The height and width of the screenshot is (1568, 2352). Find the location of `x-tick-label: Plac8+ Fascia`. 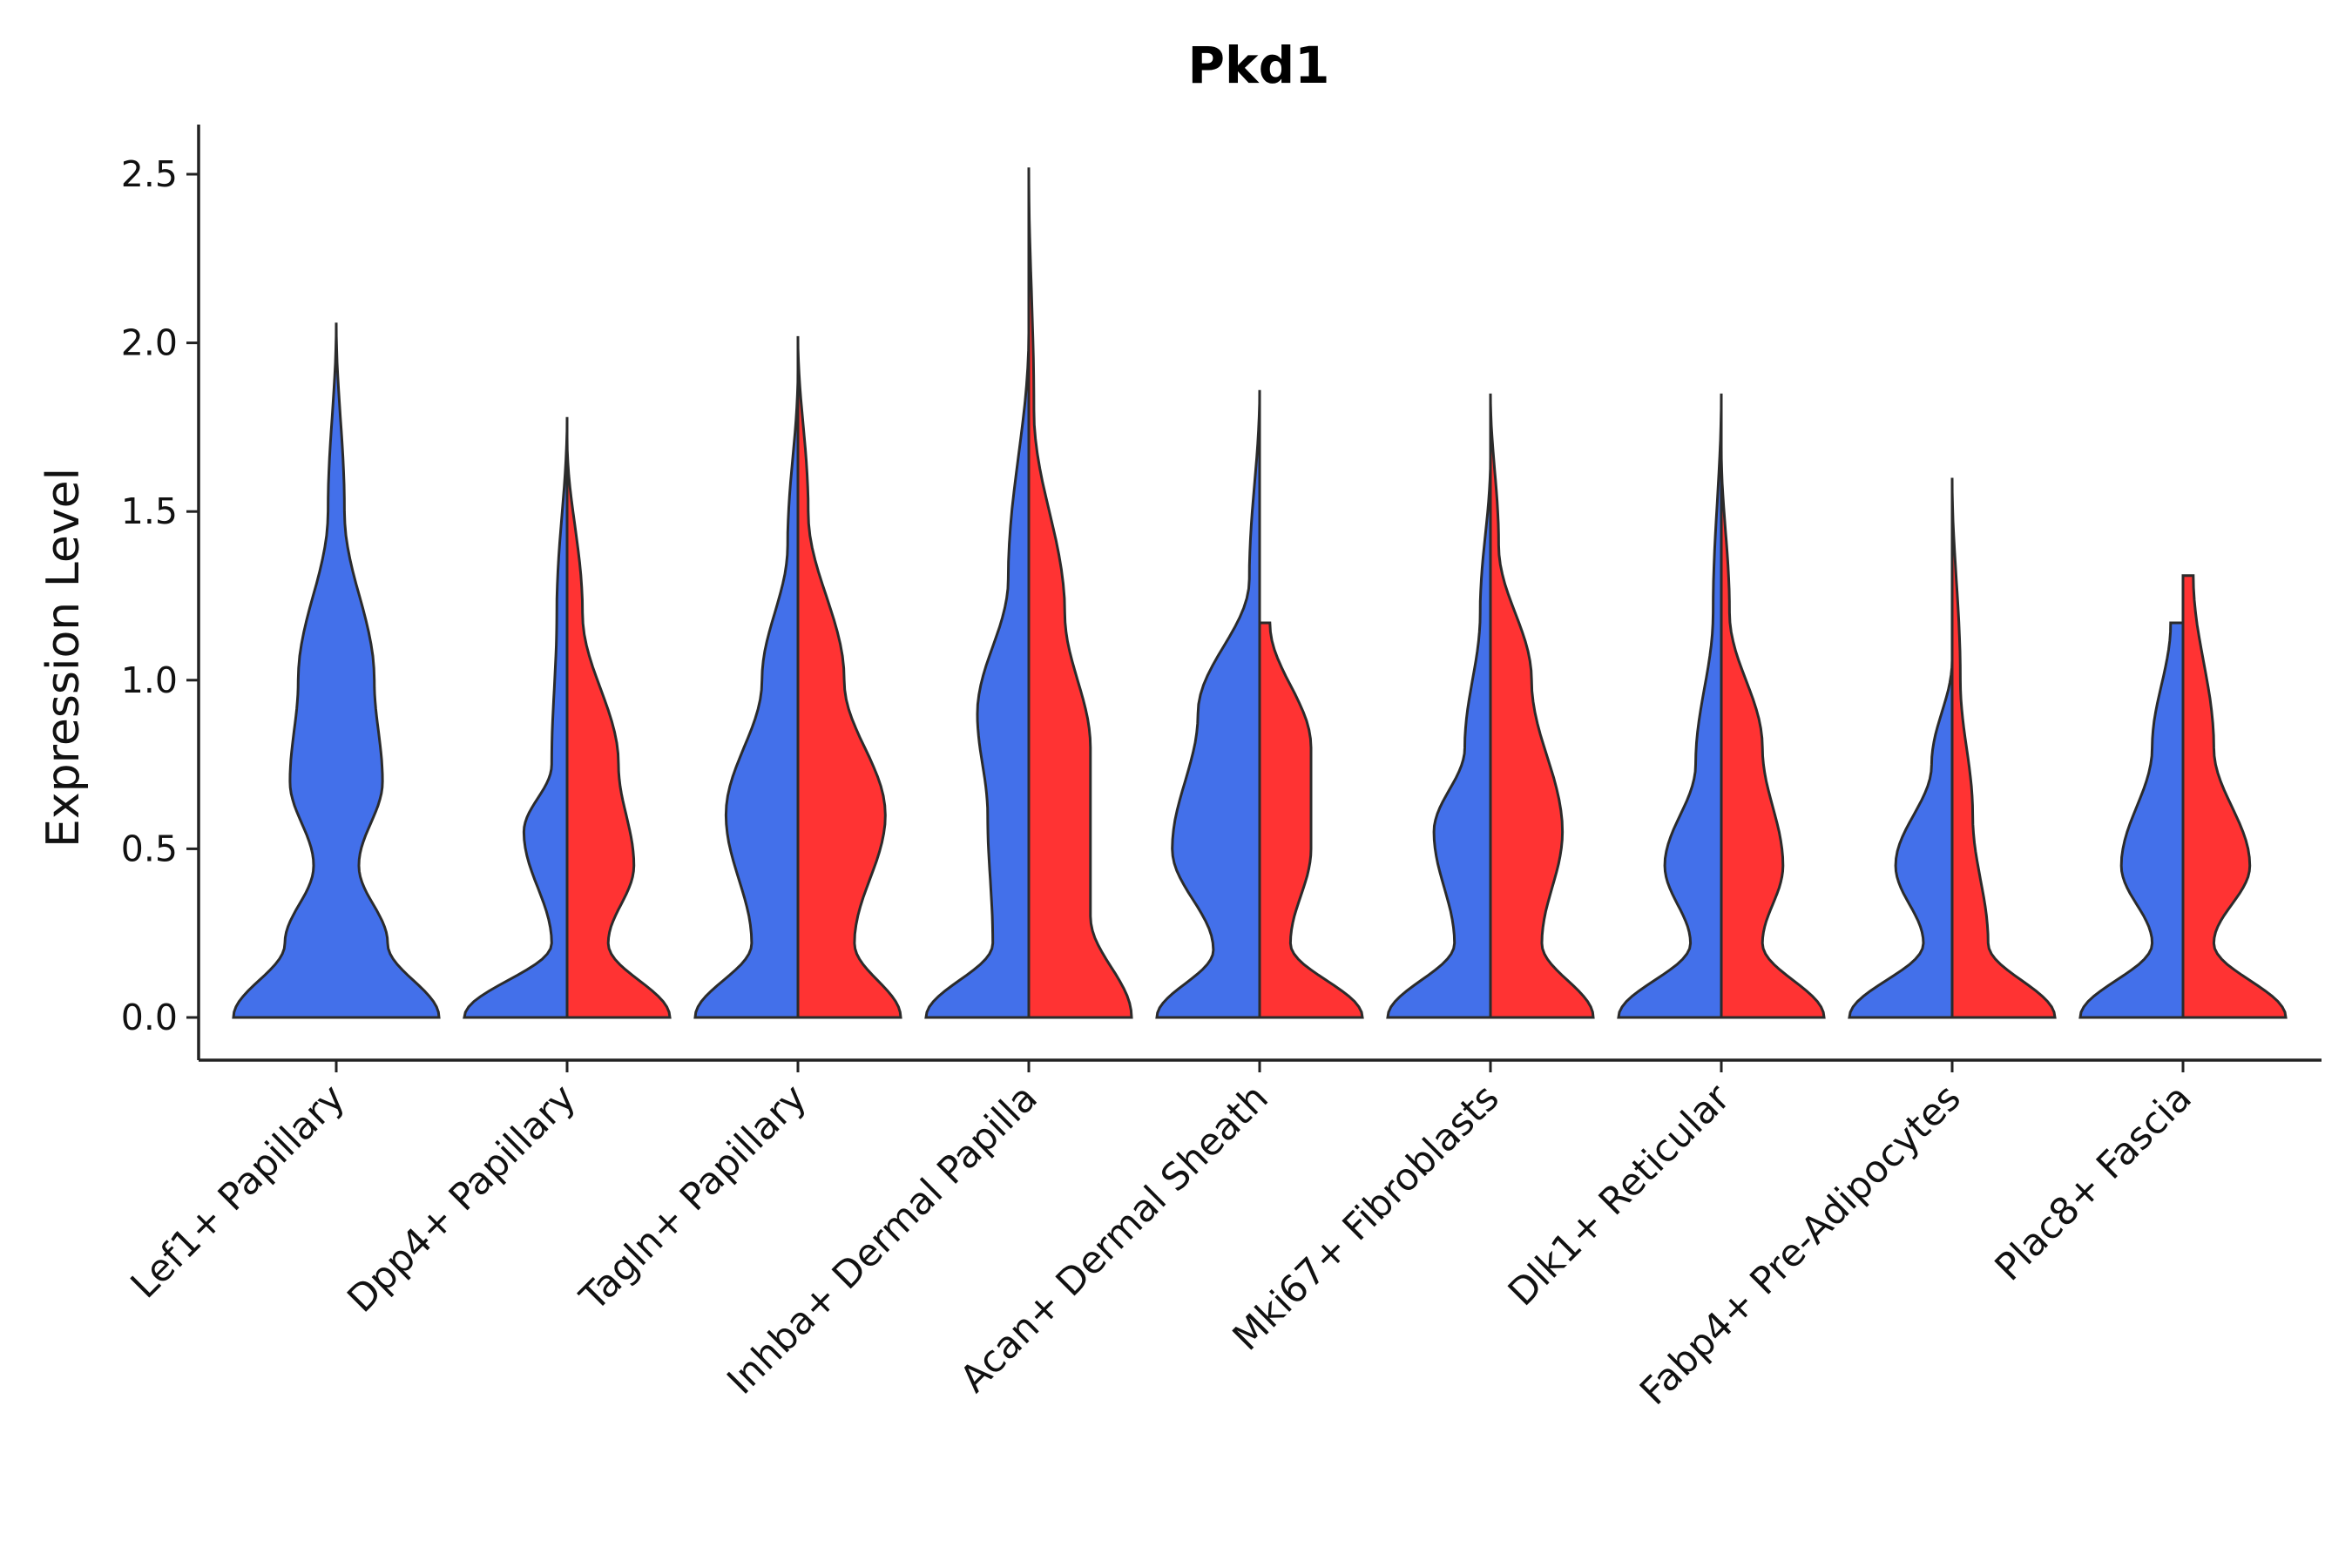

x-tick-label: Plac8+ Fascia is located at coordinates (2093, 1182).